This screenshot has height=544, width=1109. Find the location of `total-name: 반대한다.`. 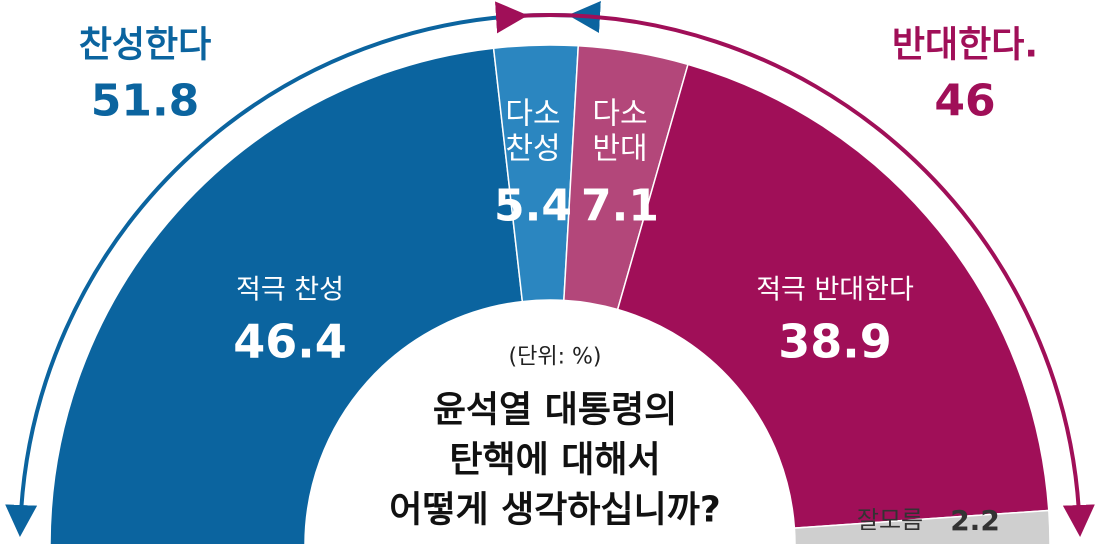

total-name: 반대한다. is located at coordinates (965, 45).